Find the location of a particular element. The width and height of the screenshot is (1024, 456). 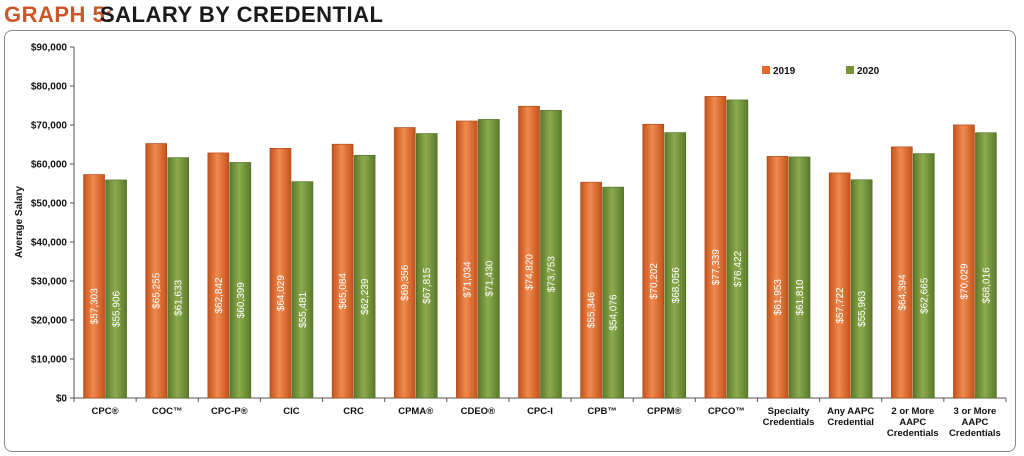

data-label-2019: $65,084 is located at coordinates (343, 291).